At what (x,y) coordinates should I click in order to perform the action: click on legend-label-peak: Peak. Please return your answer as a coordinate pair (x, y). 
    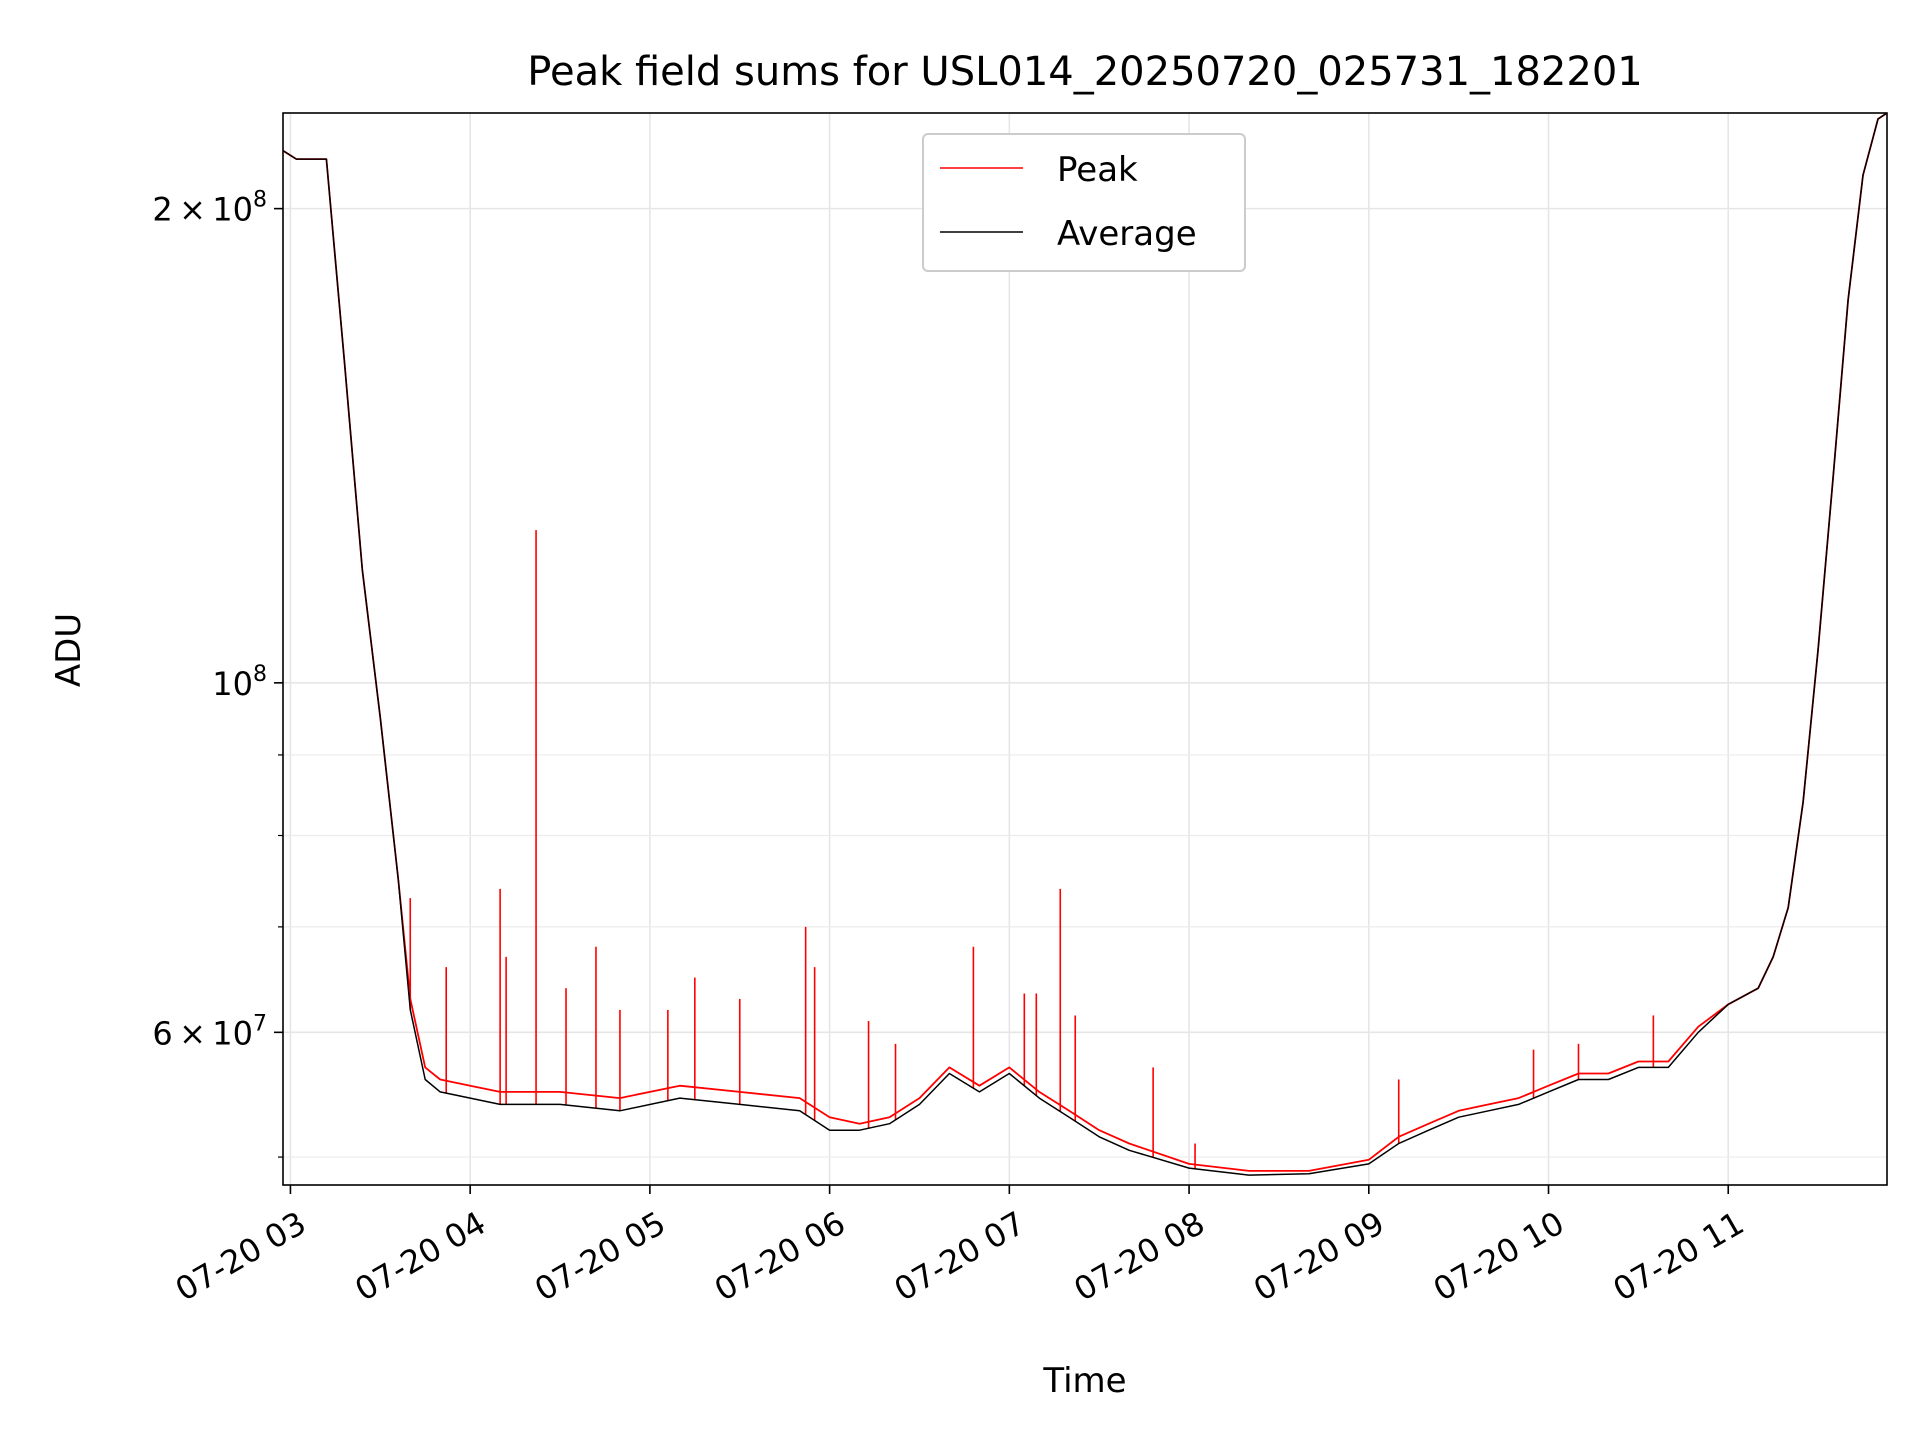
    Looking at the image, I should click on (1097, 170).